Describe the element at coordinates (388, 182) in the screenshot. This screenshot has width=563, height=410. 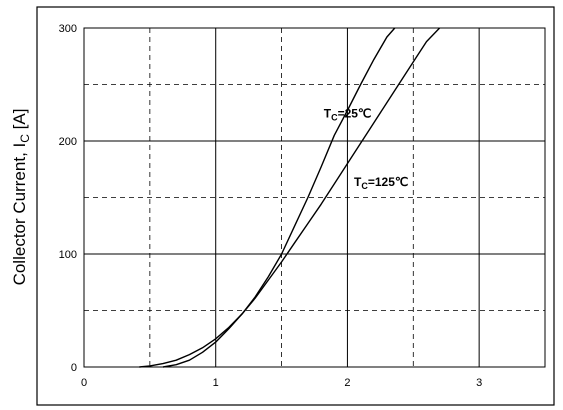
I see `series-label-rest: =125℃` at that location.